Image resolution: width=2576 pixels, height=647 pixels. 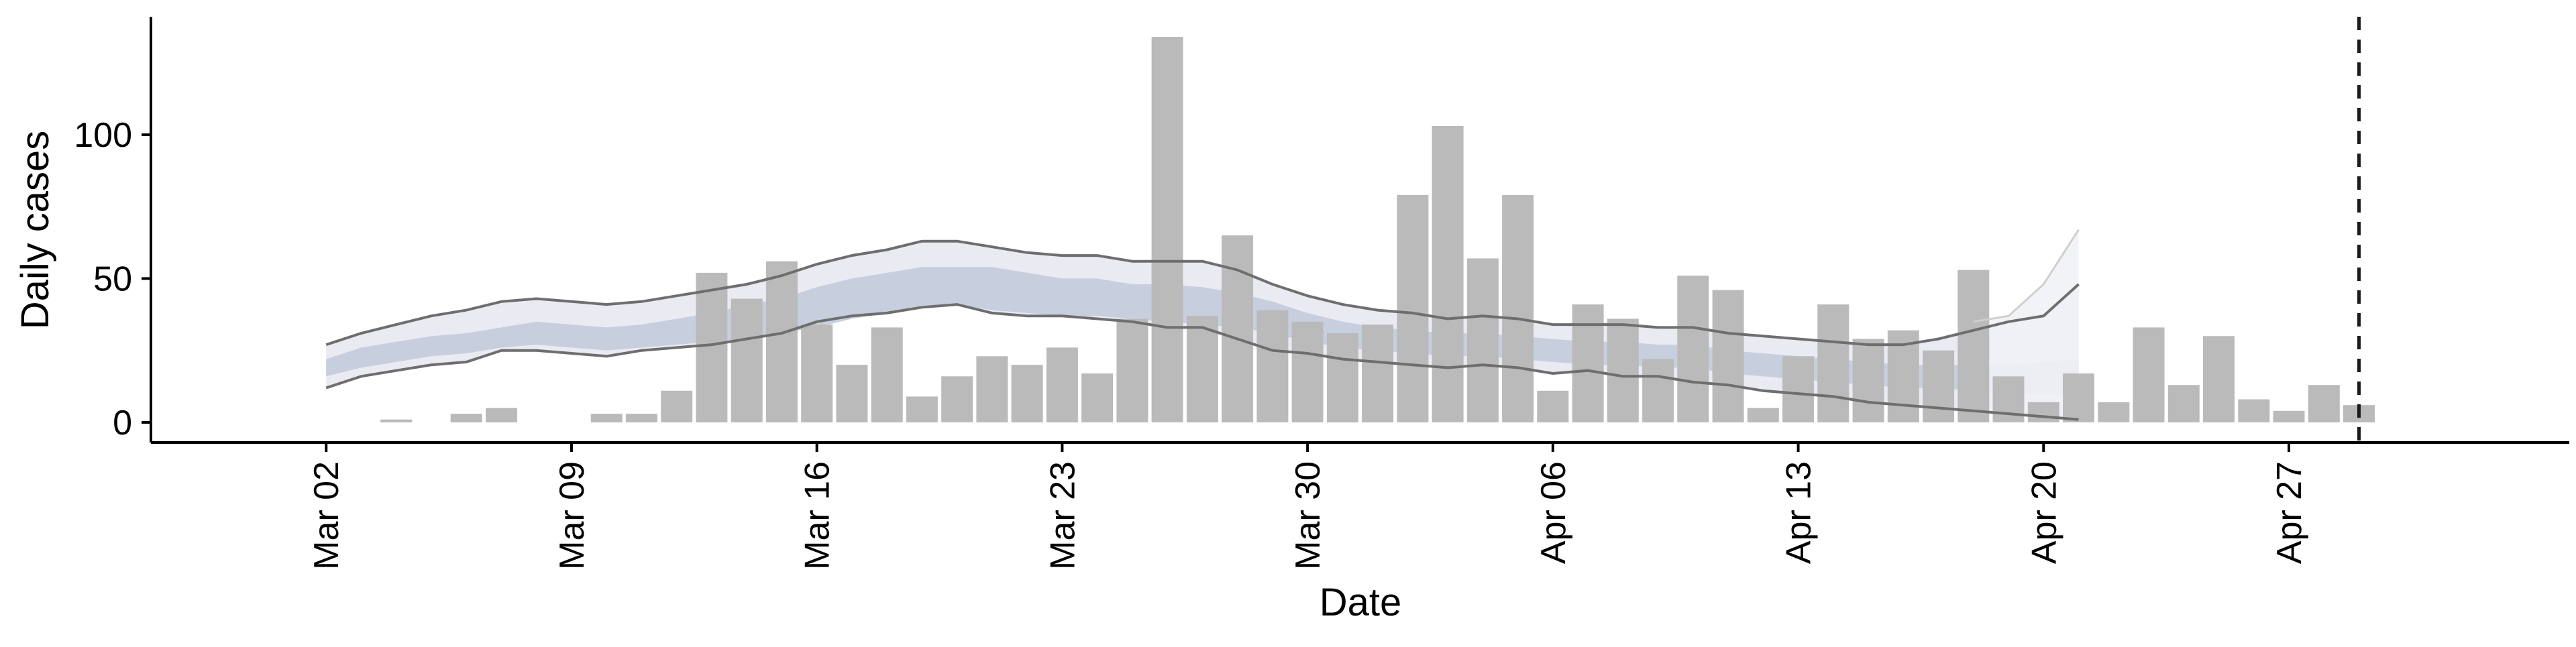 What do you see at coordinates (1202, 293) in the screenshot?
I see `upper-bound-line` at bounding box center [1202, 293].